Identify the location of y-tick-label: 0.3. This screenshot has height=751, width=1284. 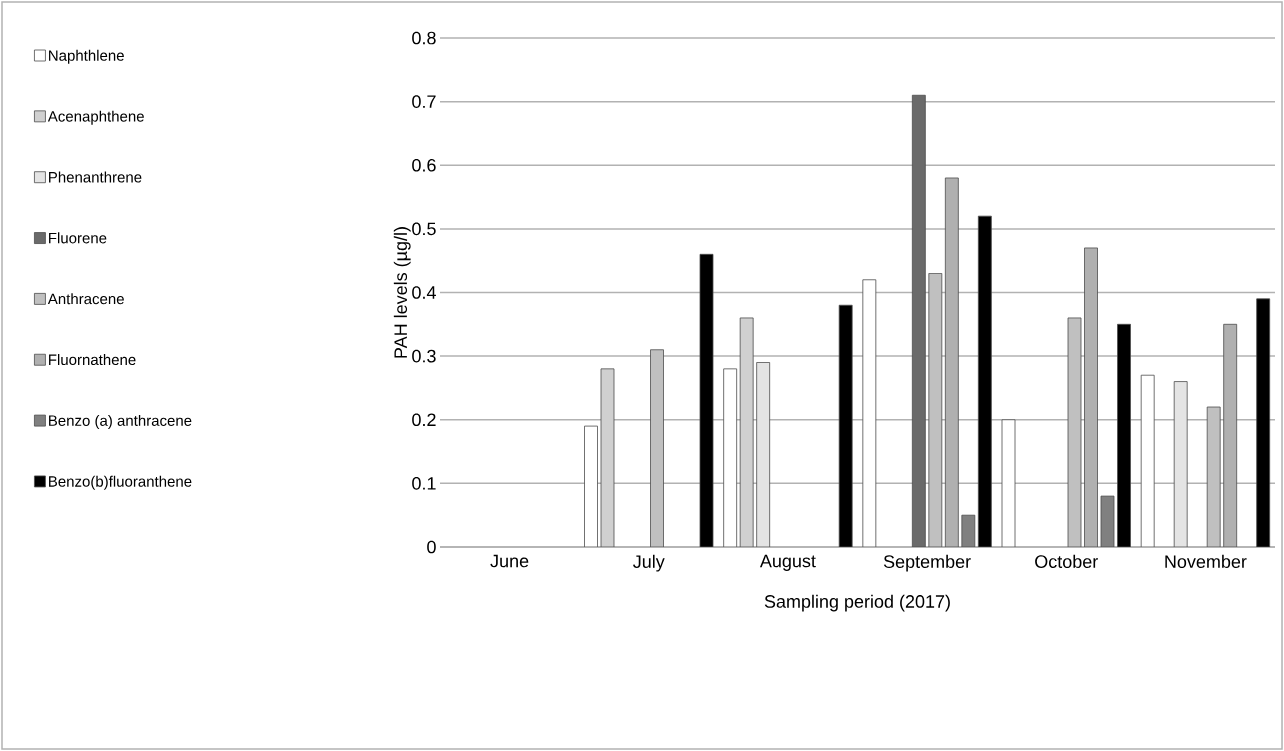
(424, 356).